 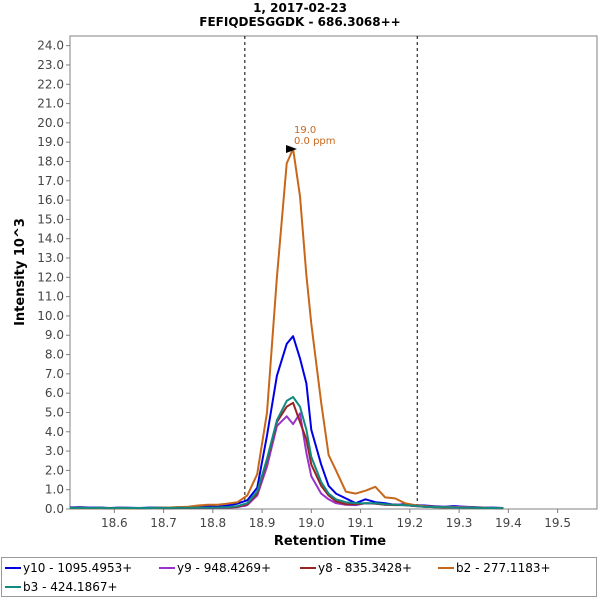 I want to click on chart-subtitle: FEFIQDESGGDK - 686.3068++, so click(x=299, y=22).